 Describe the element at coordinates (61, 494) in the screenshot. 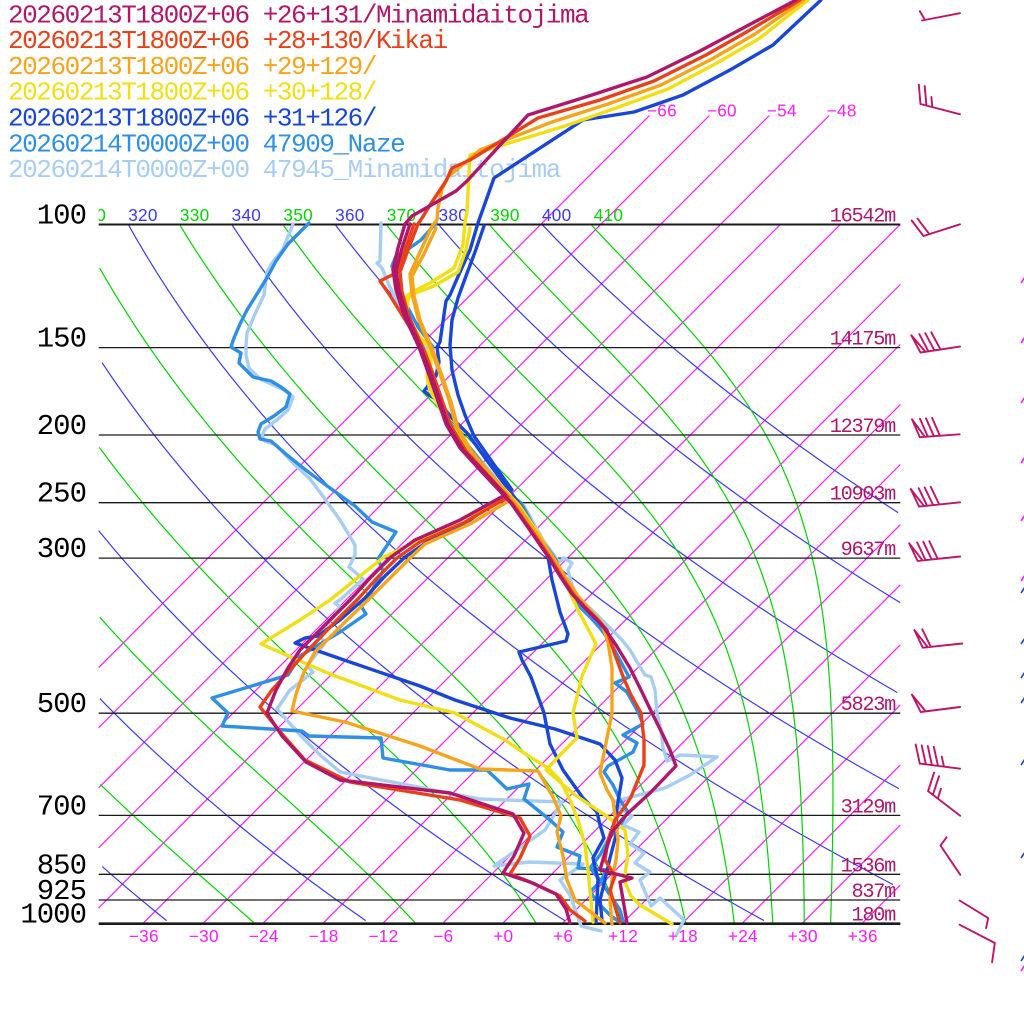

I see `svg-text: 250` at that location.